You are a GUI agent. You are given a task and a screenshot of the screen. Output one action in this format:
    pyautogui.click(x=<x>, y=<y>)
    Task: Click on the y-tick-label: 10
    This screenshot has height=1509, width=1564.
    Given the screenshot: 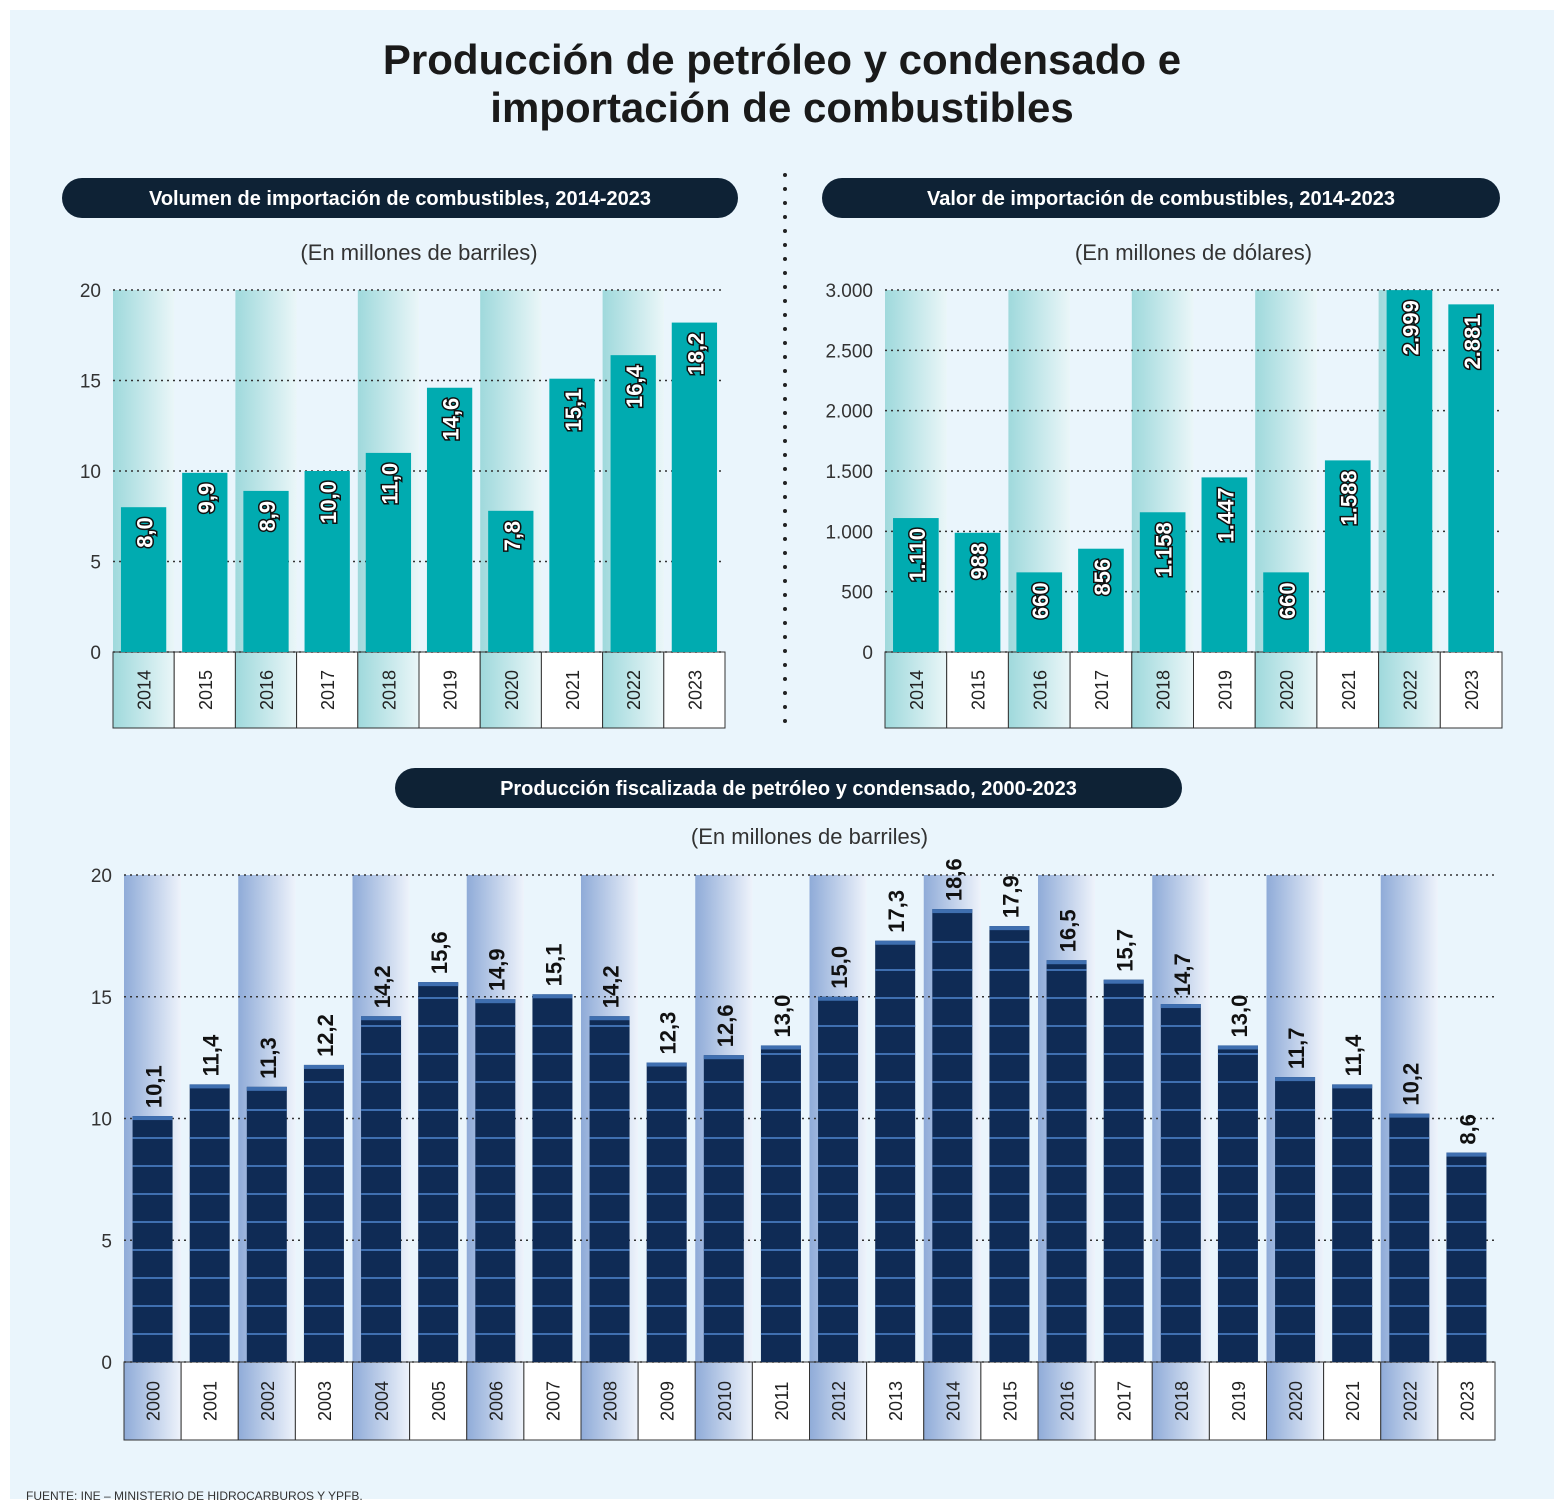 What is the action you would take?
    pyautogui.click(x=101, y=1120)
    